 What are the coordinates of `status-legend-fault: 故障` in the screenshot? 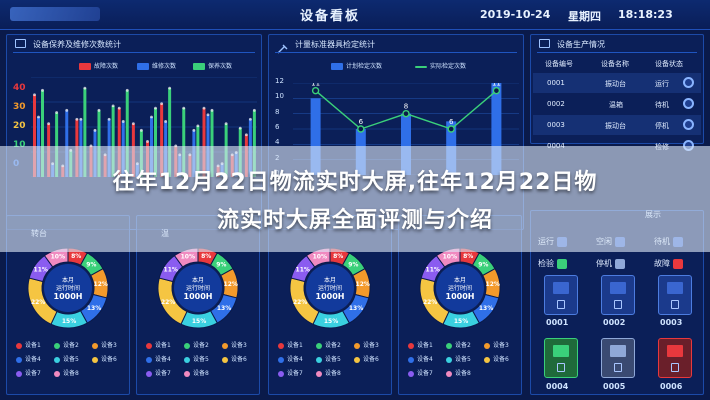 It's located at (668, 263).